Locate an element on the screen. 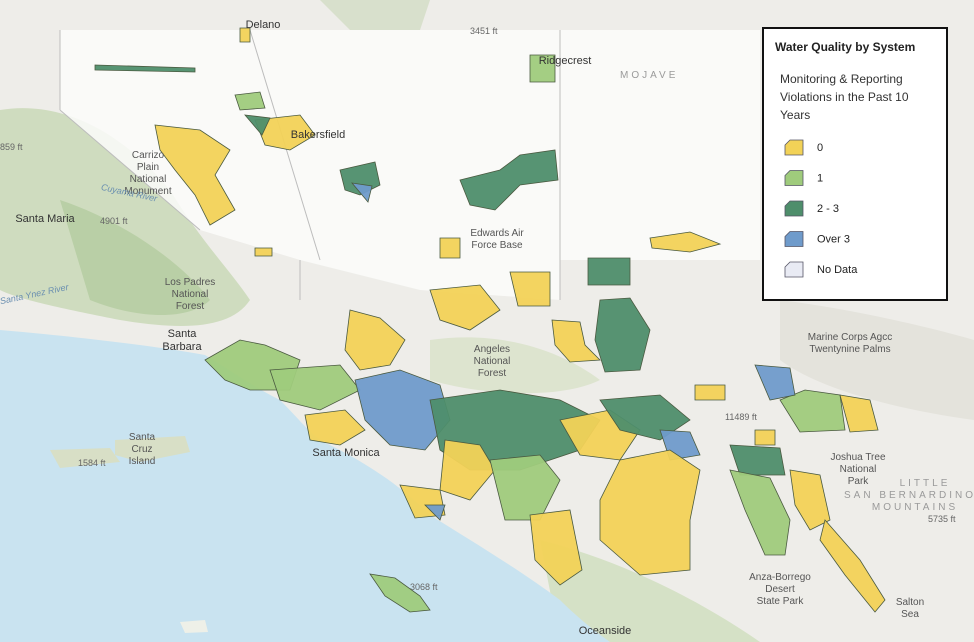 The width and height of the screenshot is (974, 642). elevation-label: 11489 ft is located at coordinates (741, 417).